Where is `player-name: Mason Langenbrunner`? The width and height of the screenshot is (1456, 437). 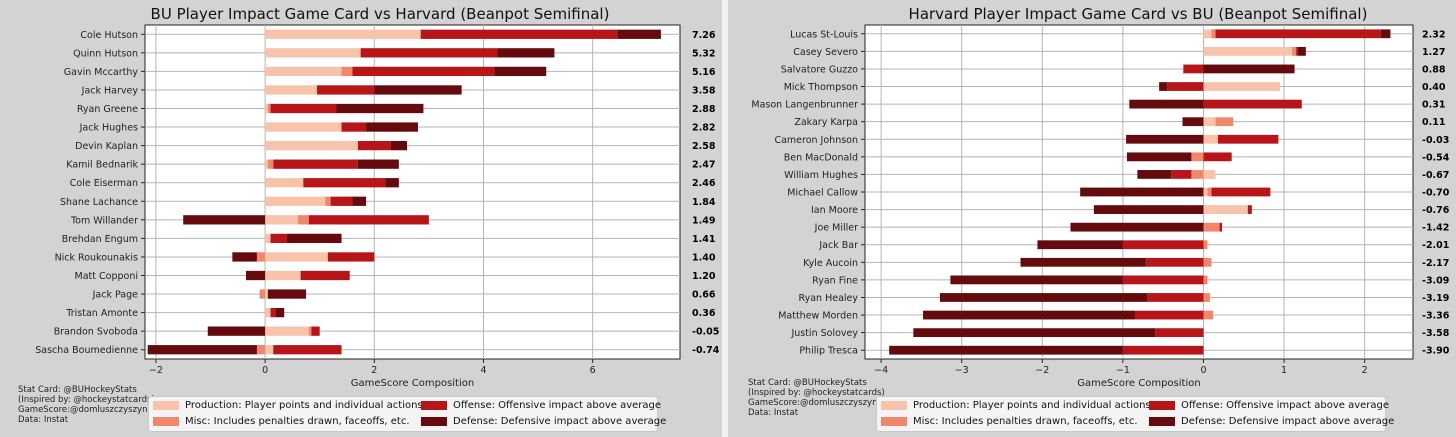 player-name: Mason Langenbrunner is located at coordinates (804, 105).